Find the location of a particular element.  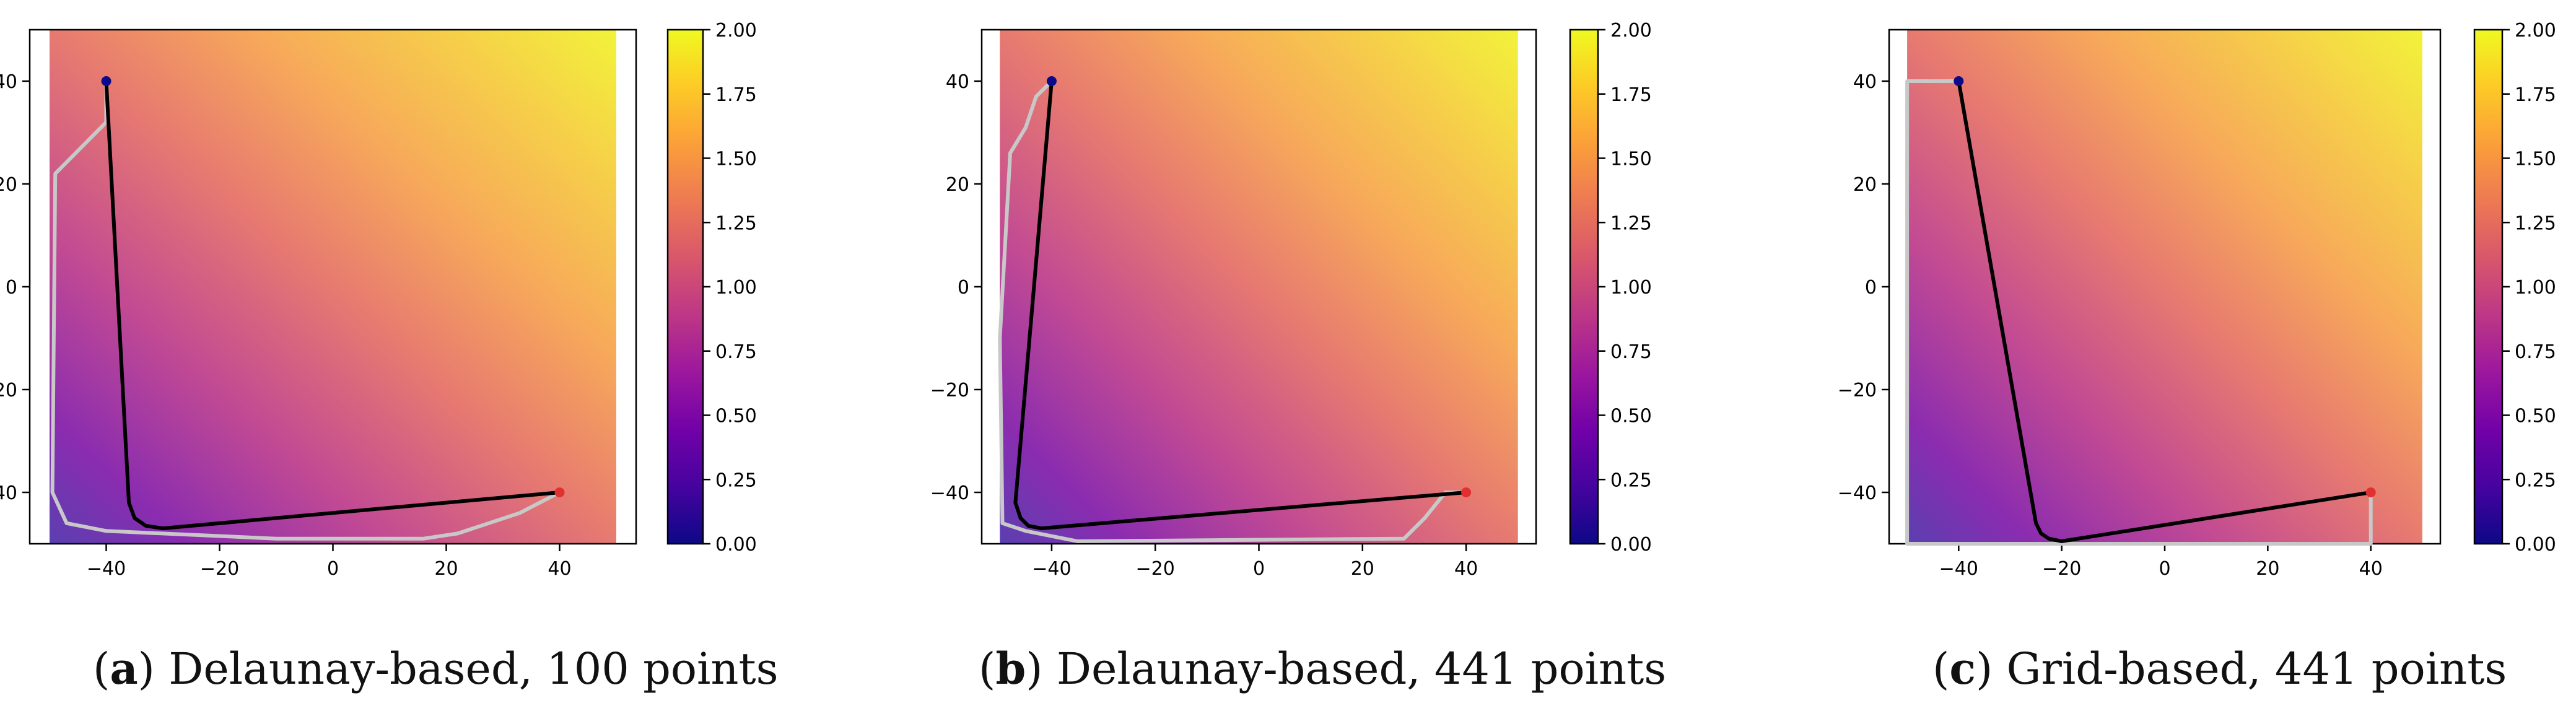

caption-b-letter: b is located at coordinates (1010, 668).